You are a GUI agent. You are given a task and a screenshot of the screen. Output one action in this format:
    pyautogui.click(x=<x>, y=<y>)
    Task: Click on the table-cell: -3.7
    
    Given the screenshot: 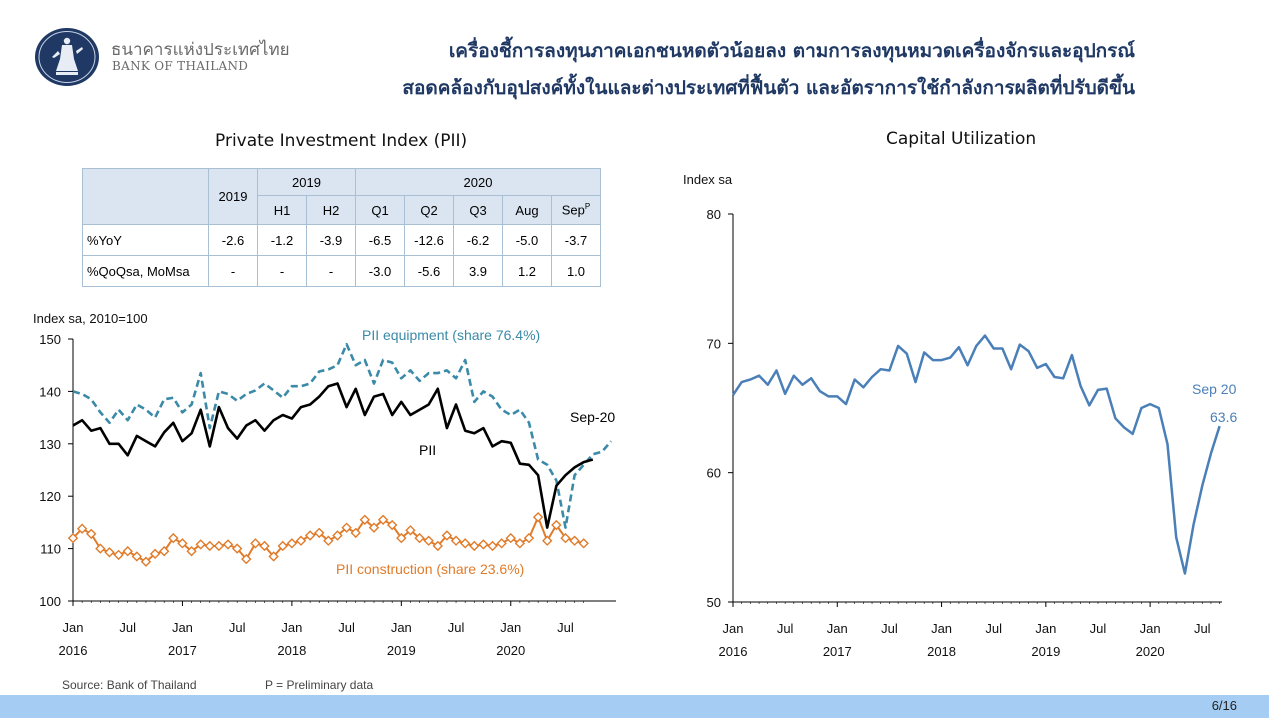 What is the action you would take?
    pyautogui.click(x=576, y=240)
    